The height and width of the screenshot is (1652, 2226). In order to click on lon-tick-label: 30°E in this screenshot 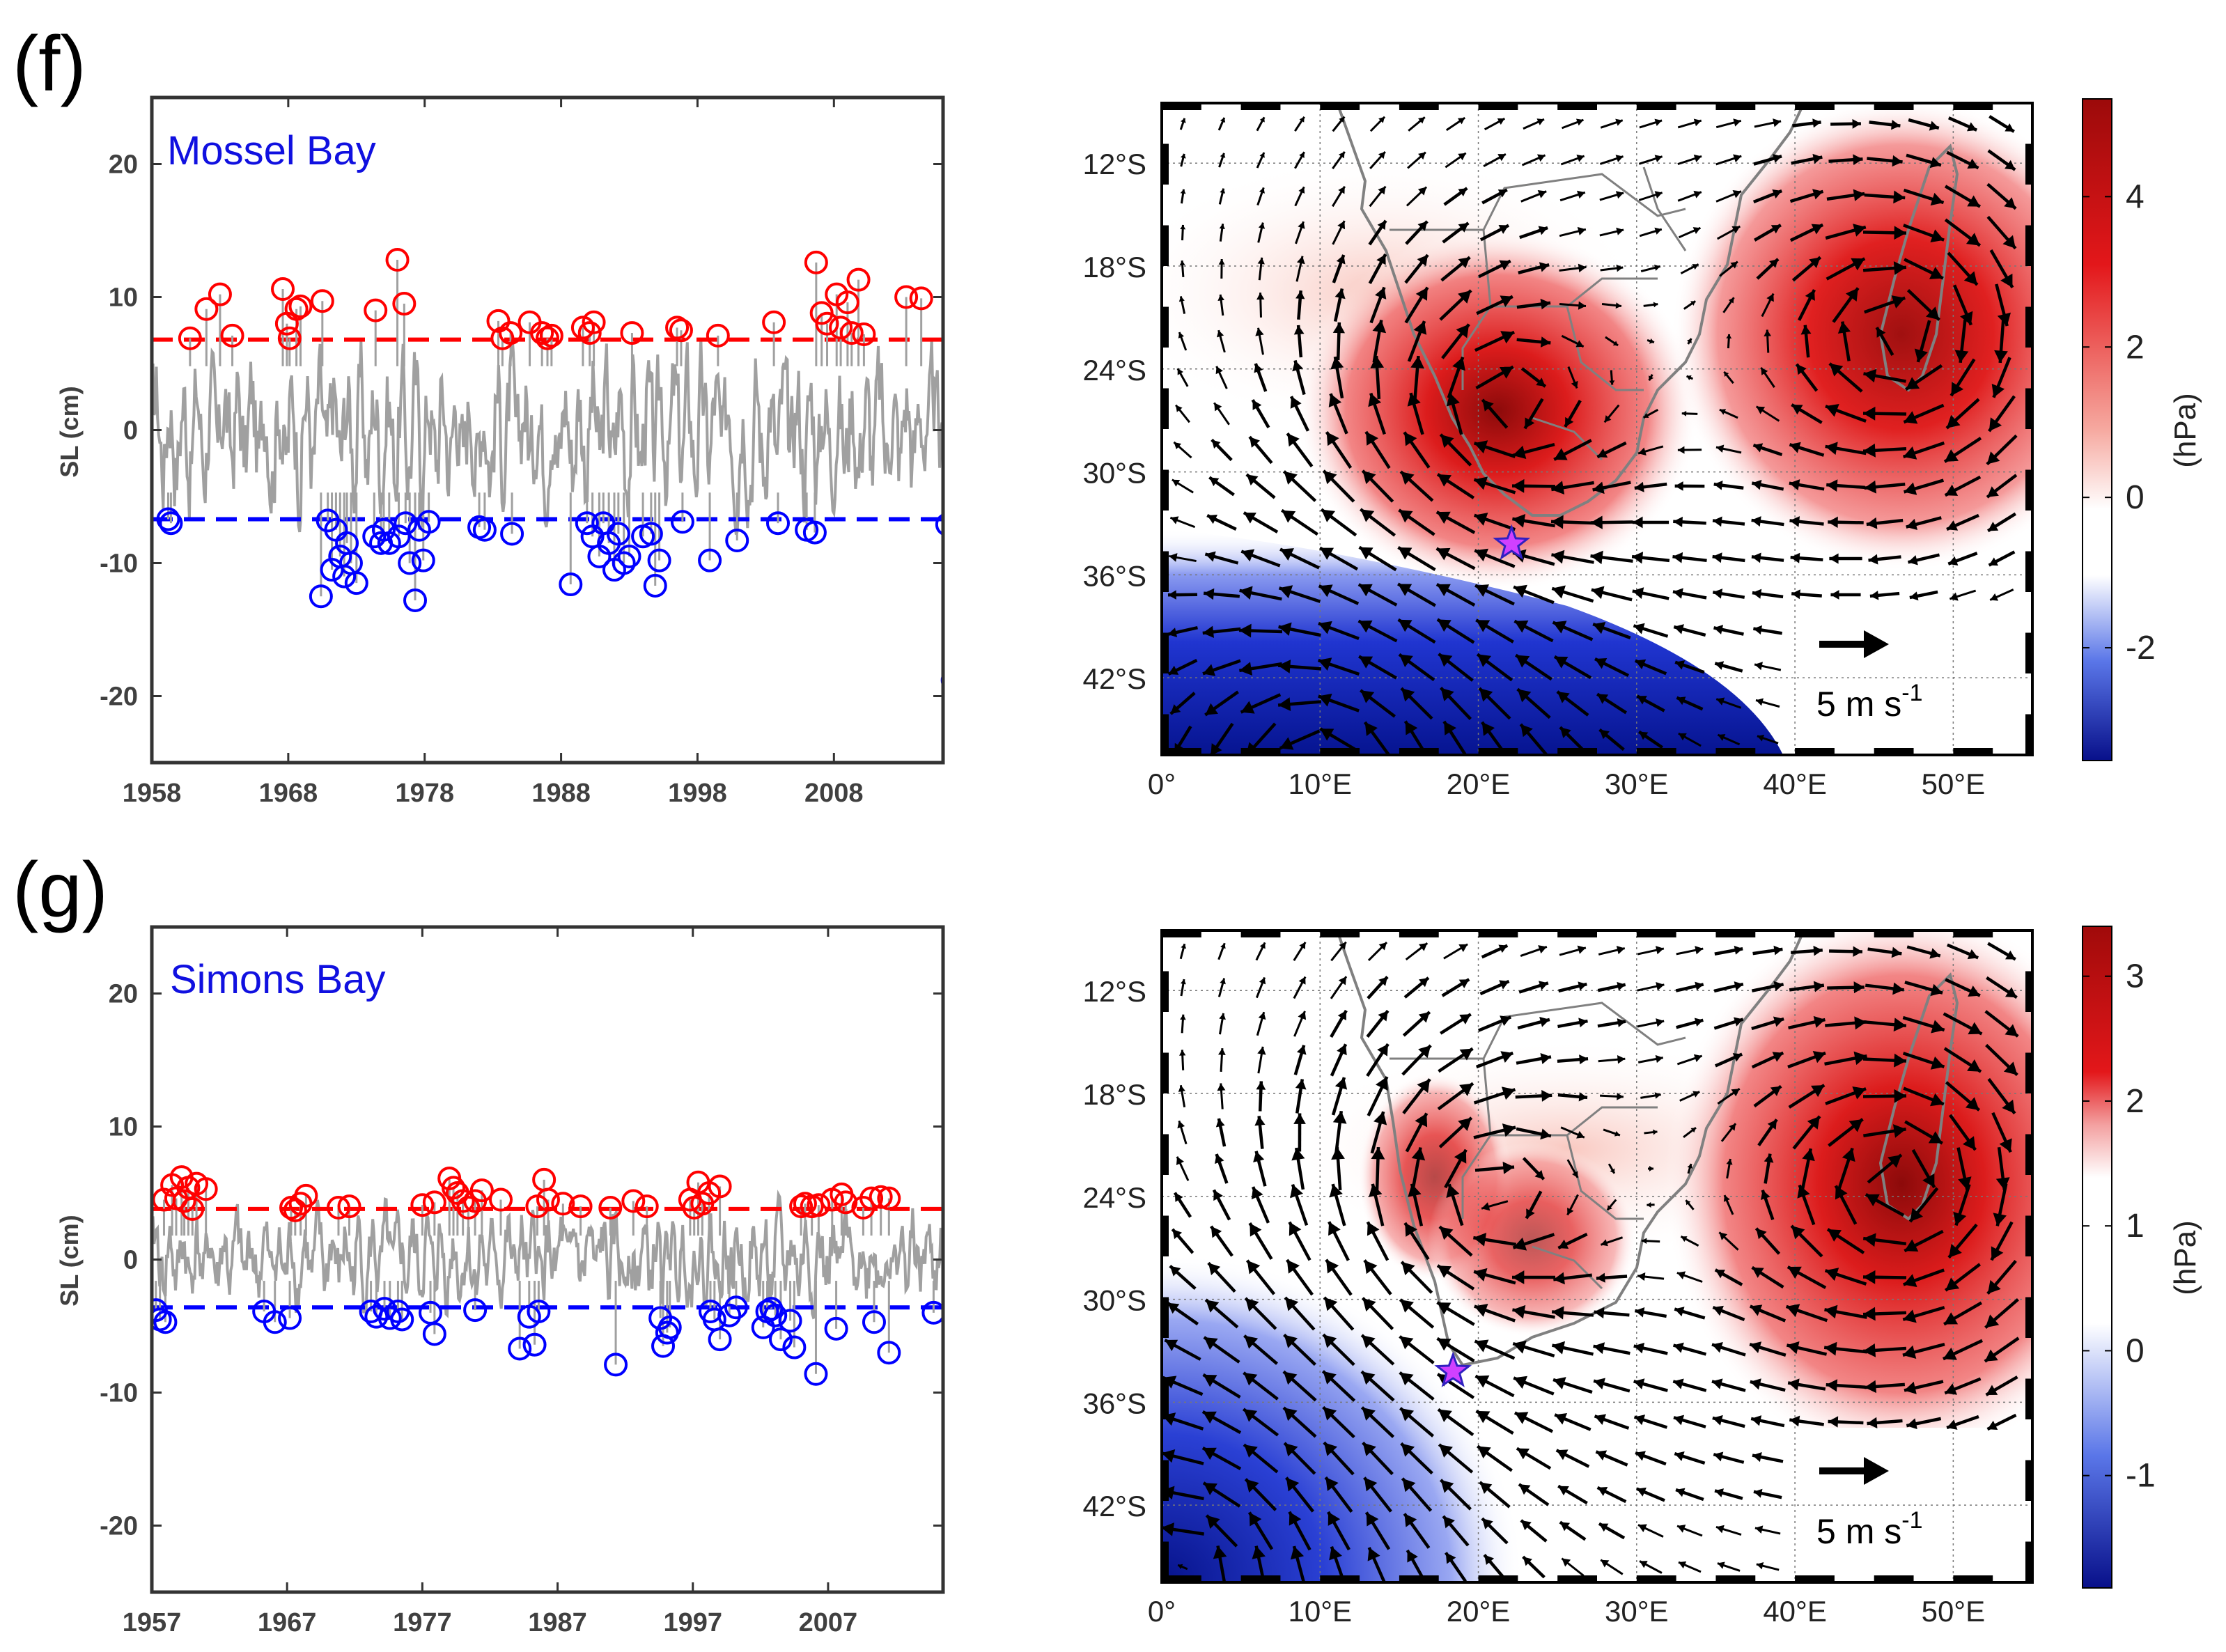, I will do `click(1637, 1612)`.